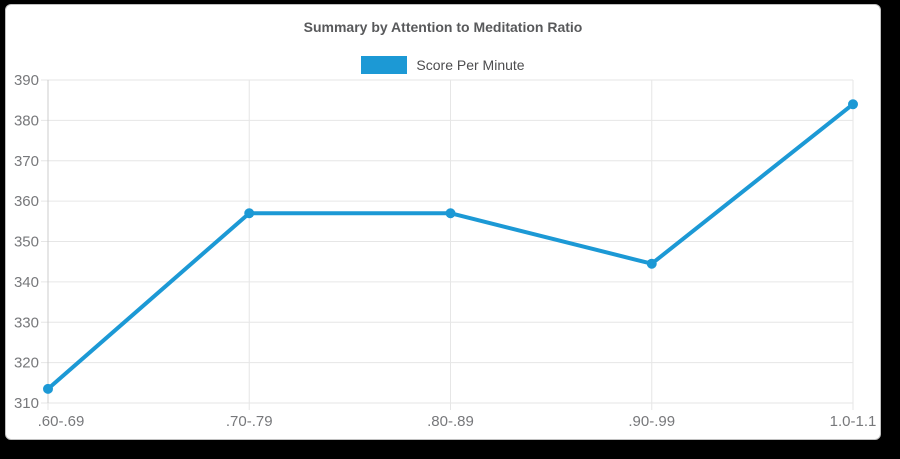  What do you see at coordinates (450, 421) in the screenshot?
I see `x-tick-label: .80-.89` at bounding box center [450, 421].